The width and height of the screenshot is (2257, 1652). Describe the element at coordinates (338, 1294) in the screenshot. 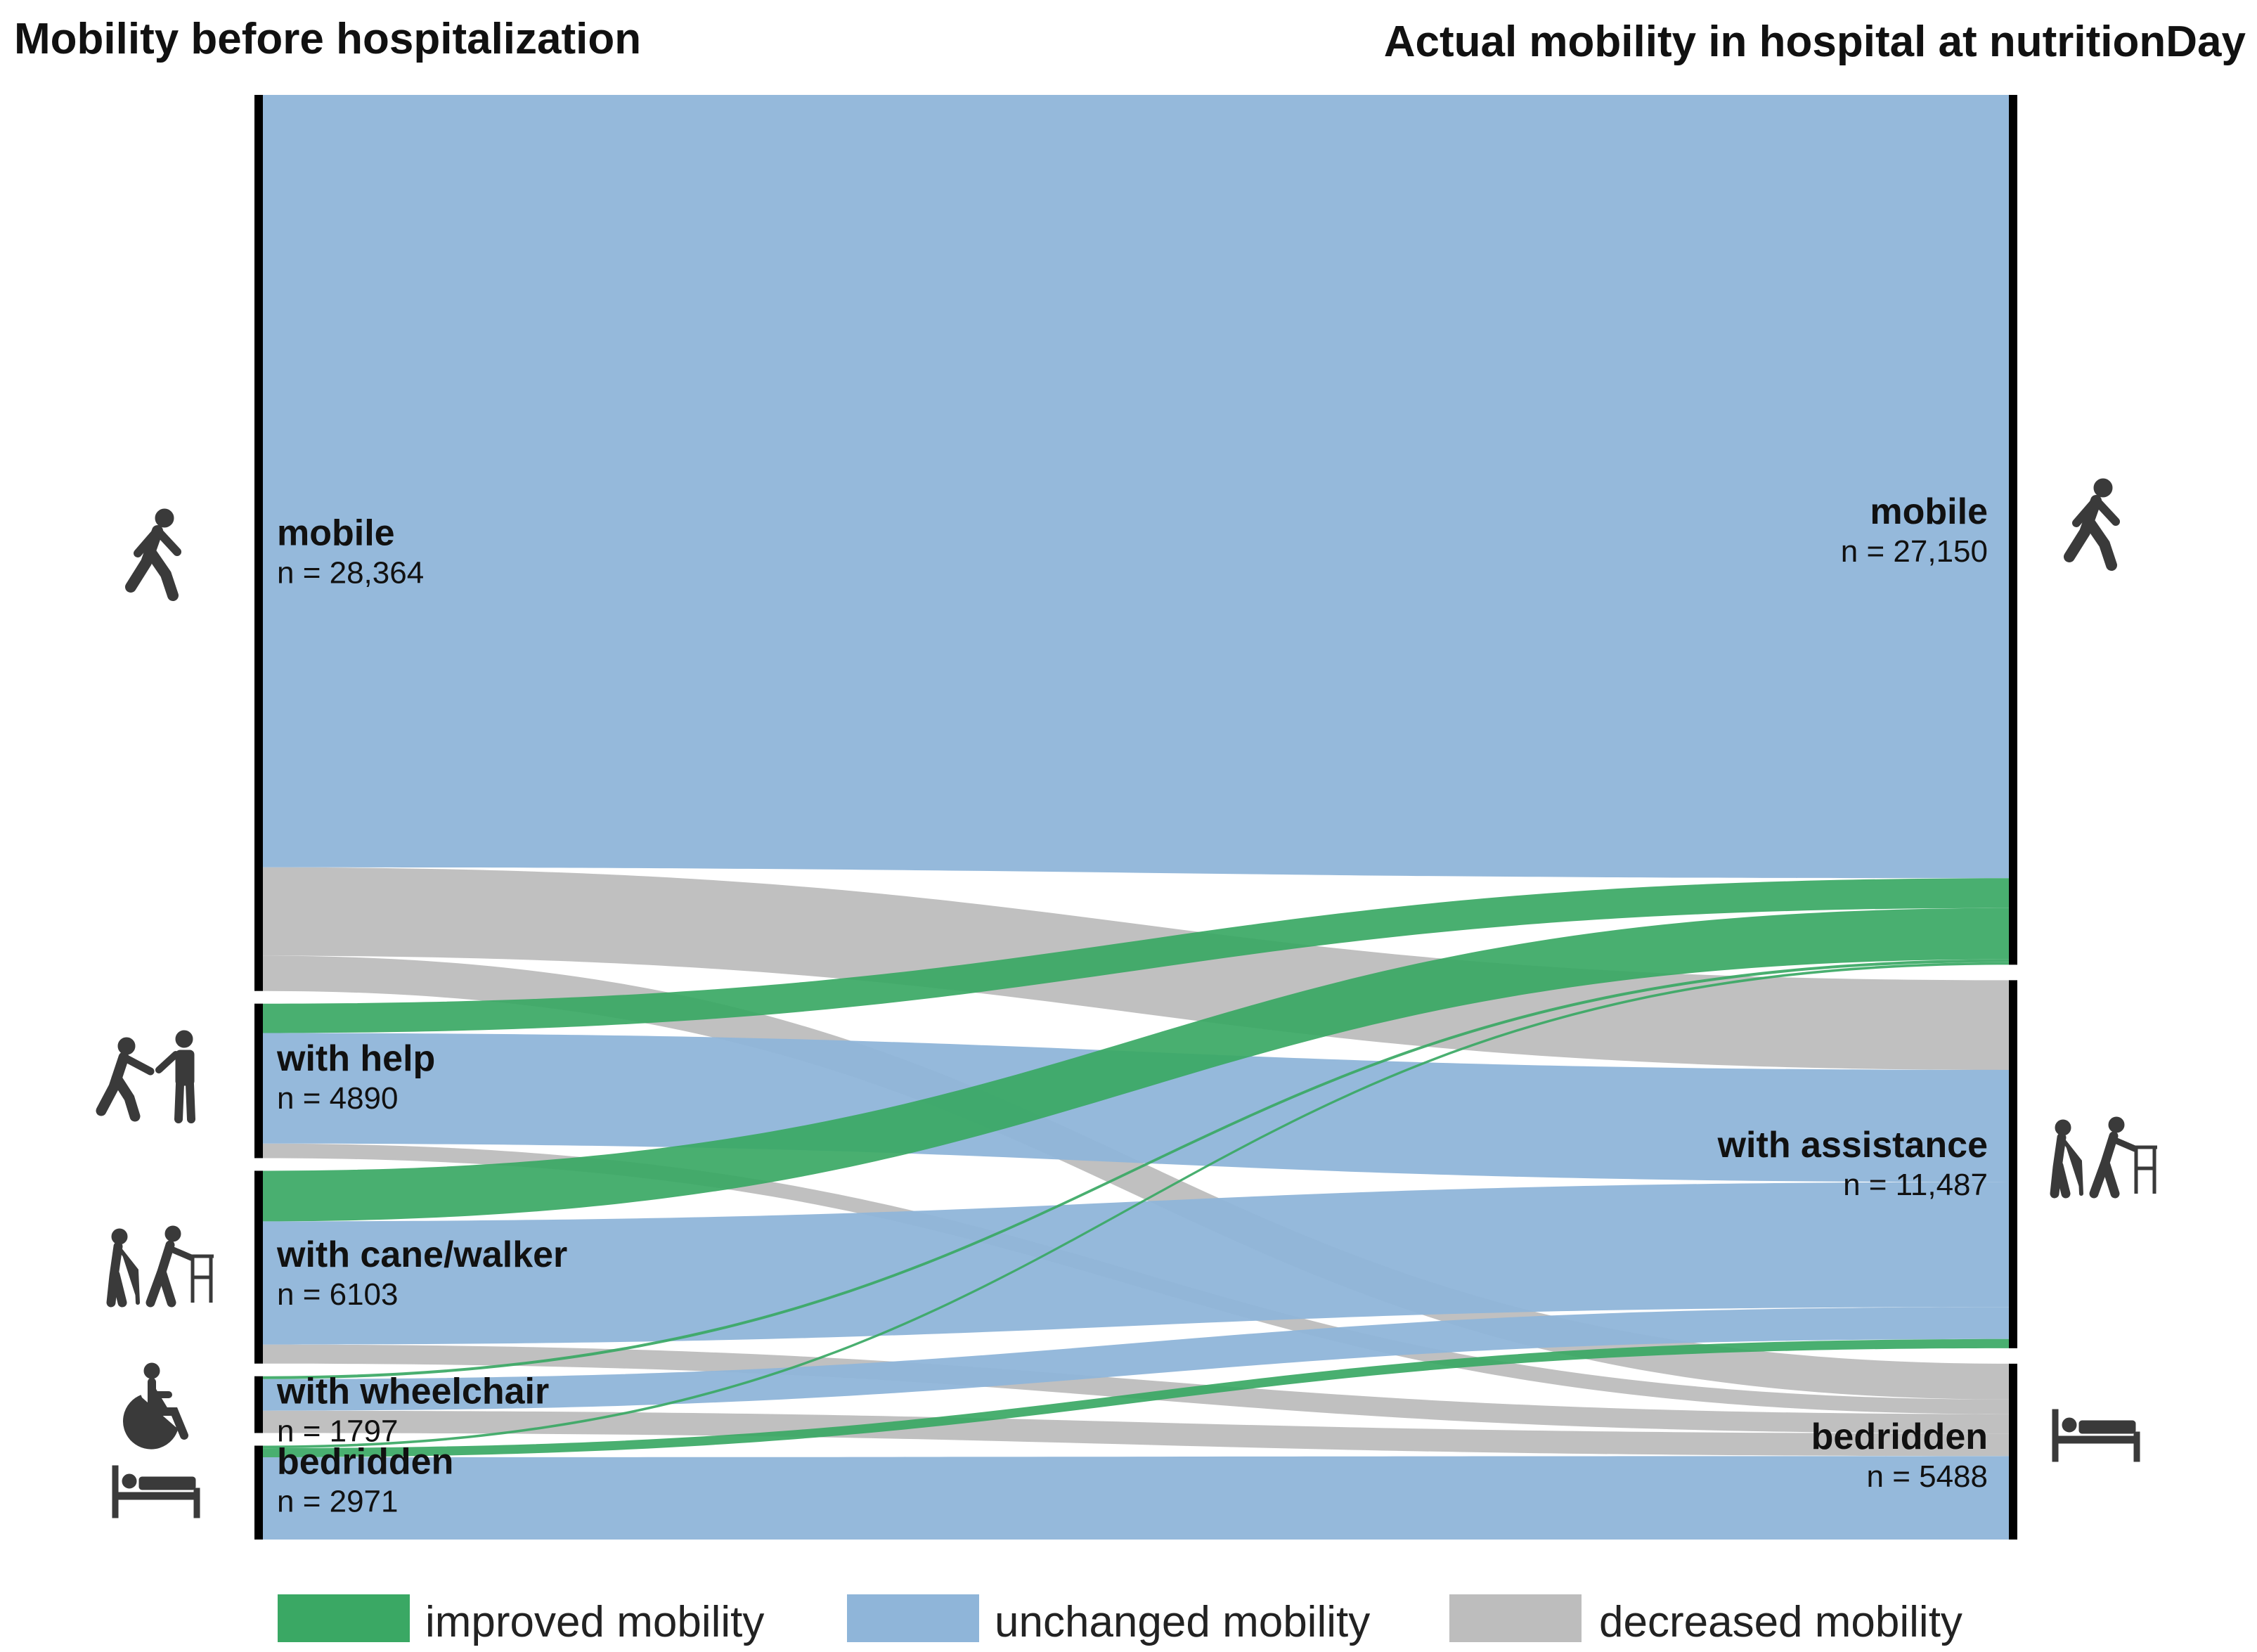

I see `left-node-count-cane: n = 6103` at that location.